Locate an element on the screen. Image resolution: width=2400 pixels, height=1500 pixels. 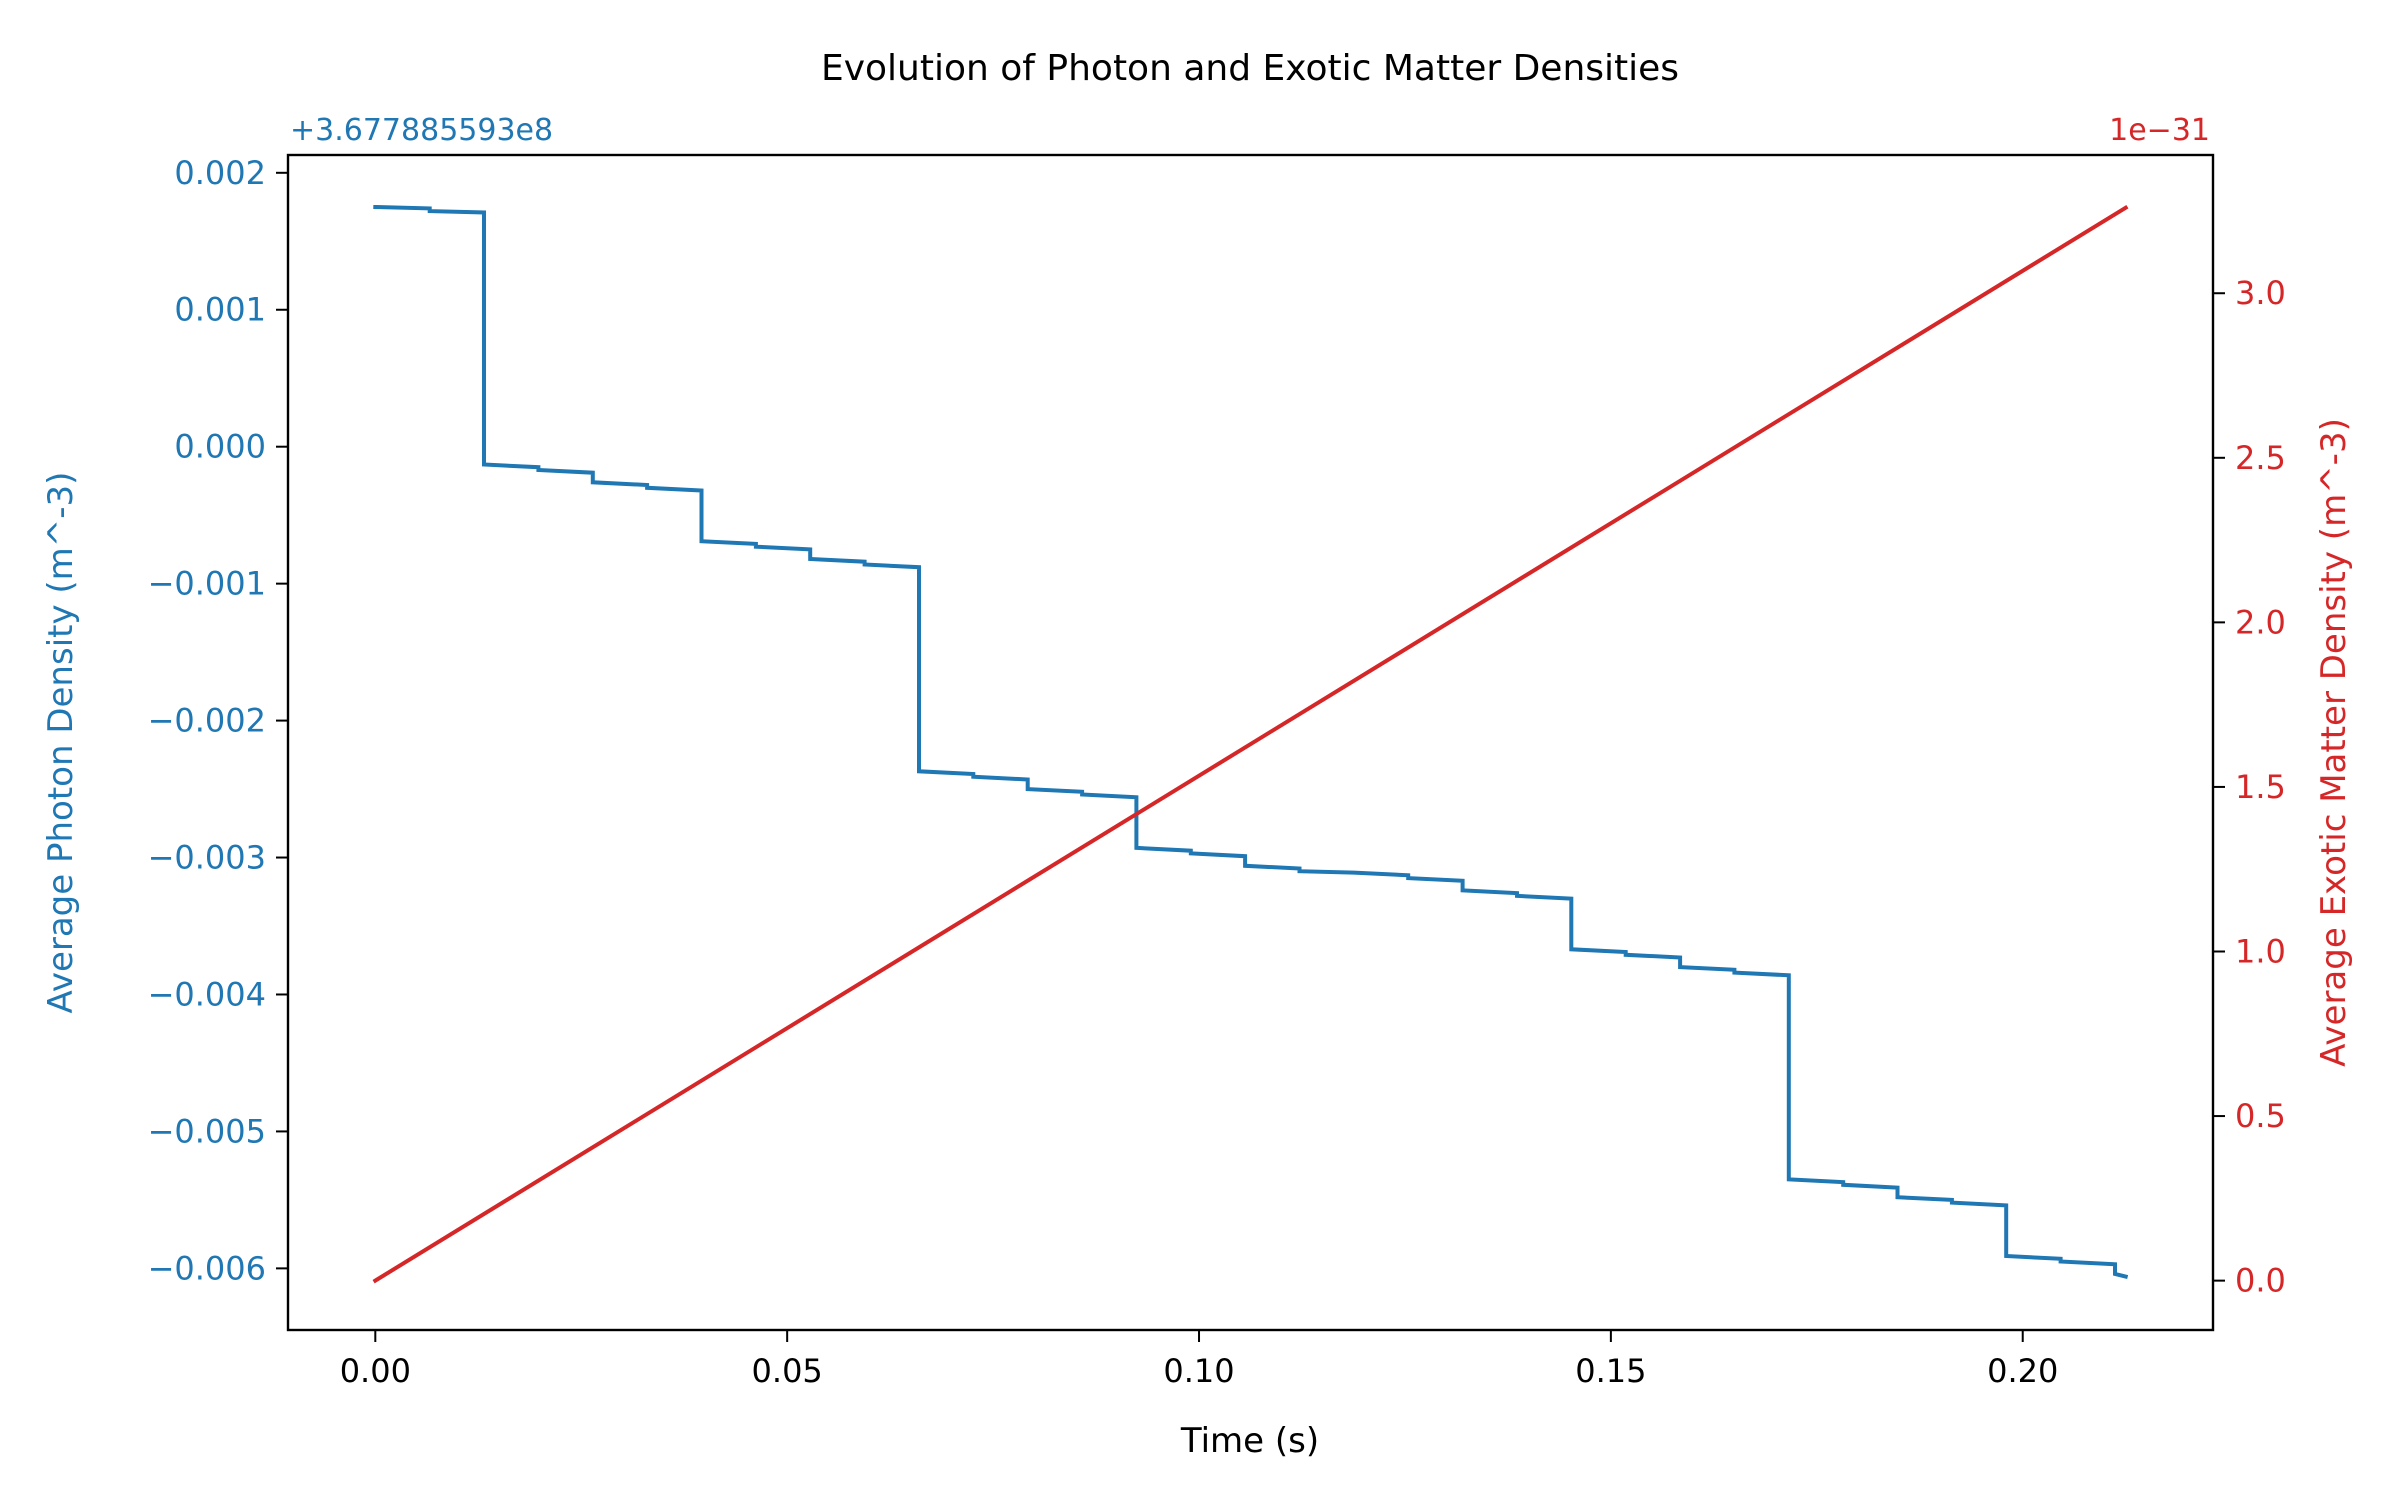
left-y-axis-label: Average Photon Density (m^-3) is located at coordinates (61, 743).